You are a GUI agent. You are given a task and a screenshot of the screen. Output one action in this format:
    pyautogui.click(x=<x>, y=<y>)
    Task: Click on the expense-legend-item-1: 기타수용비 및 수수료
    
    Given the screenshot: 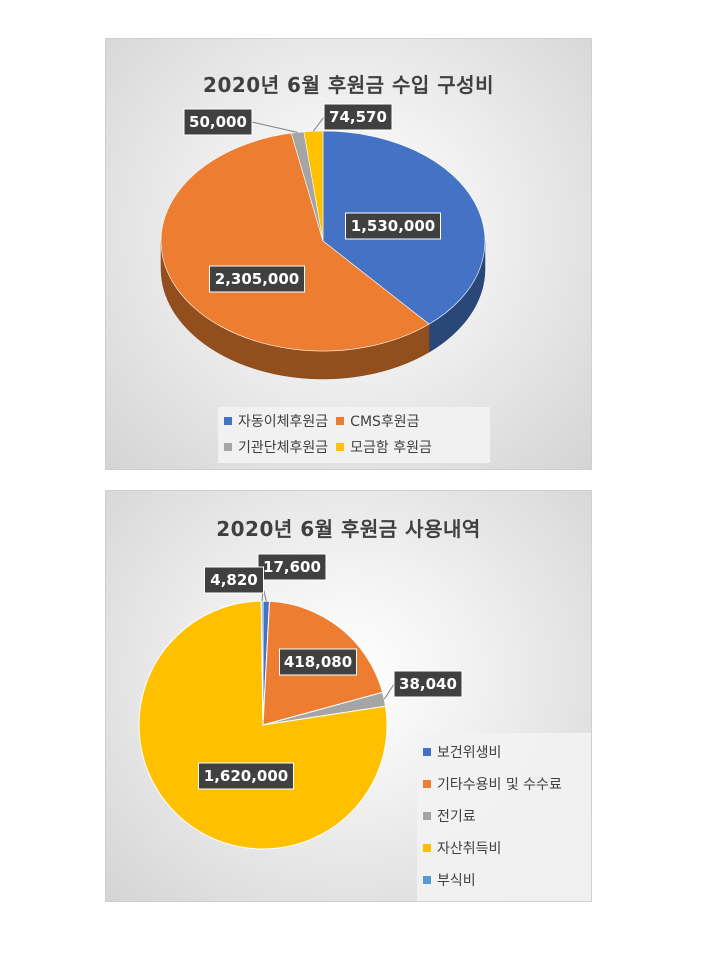 What is the action you would take?
    pyautogui.click(x=504, y=785)
    